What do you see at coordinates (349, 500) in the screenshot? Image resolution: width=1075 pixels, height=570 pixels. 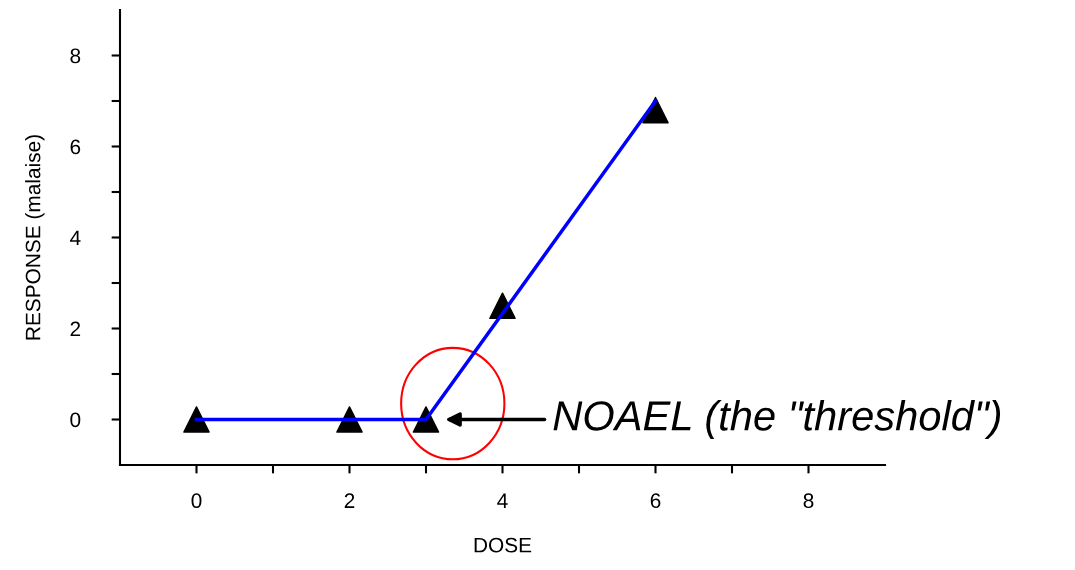 I see `x-tick-label: 2` at bounding box center [349, 500].